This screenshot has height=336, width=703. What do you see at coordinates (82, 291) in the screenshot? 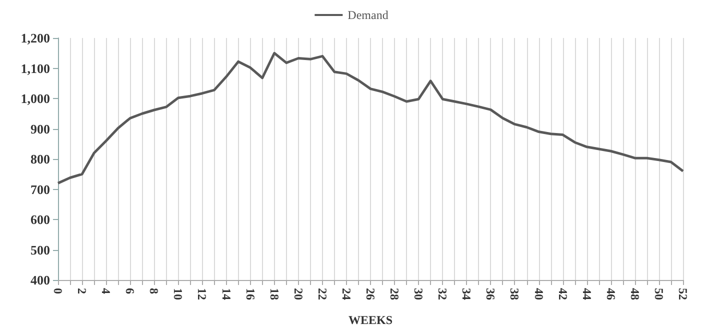
I see `x-tick-label: 2` at bounding box center [82, 291].